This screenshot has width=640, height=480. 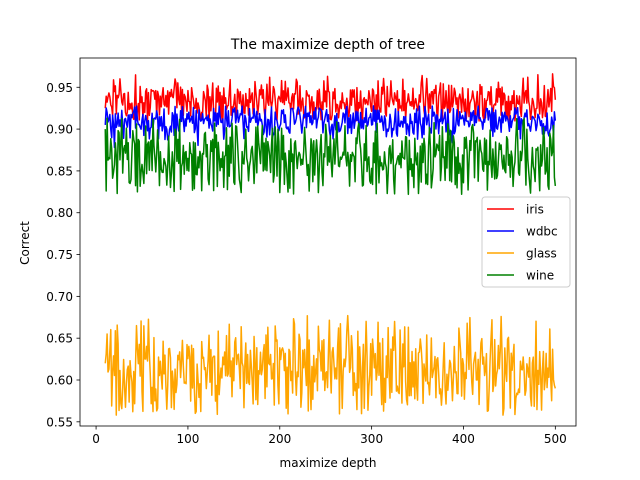 I want to click on y-tick-label: 0.90, so click(x=59, y=130).